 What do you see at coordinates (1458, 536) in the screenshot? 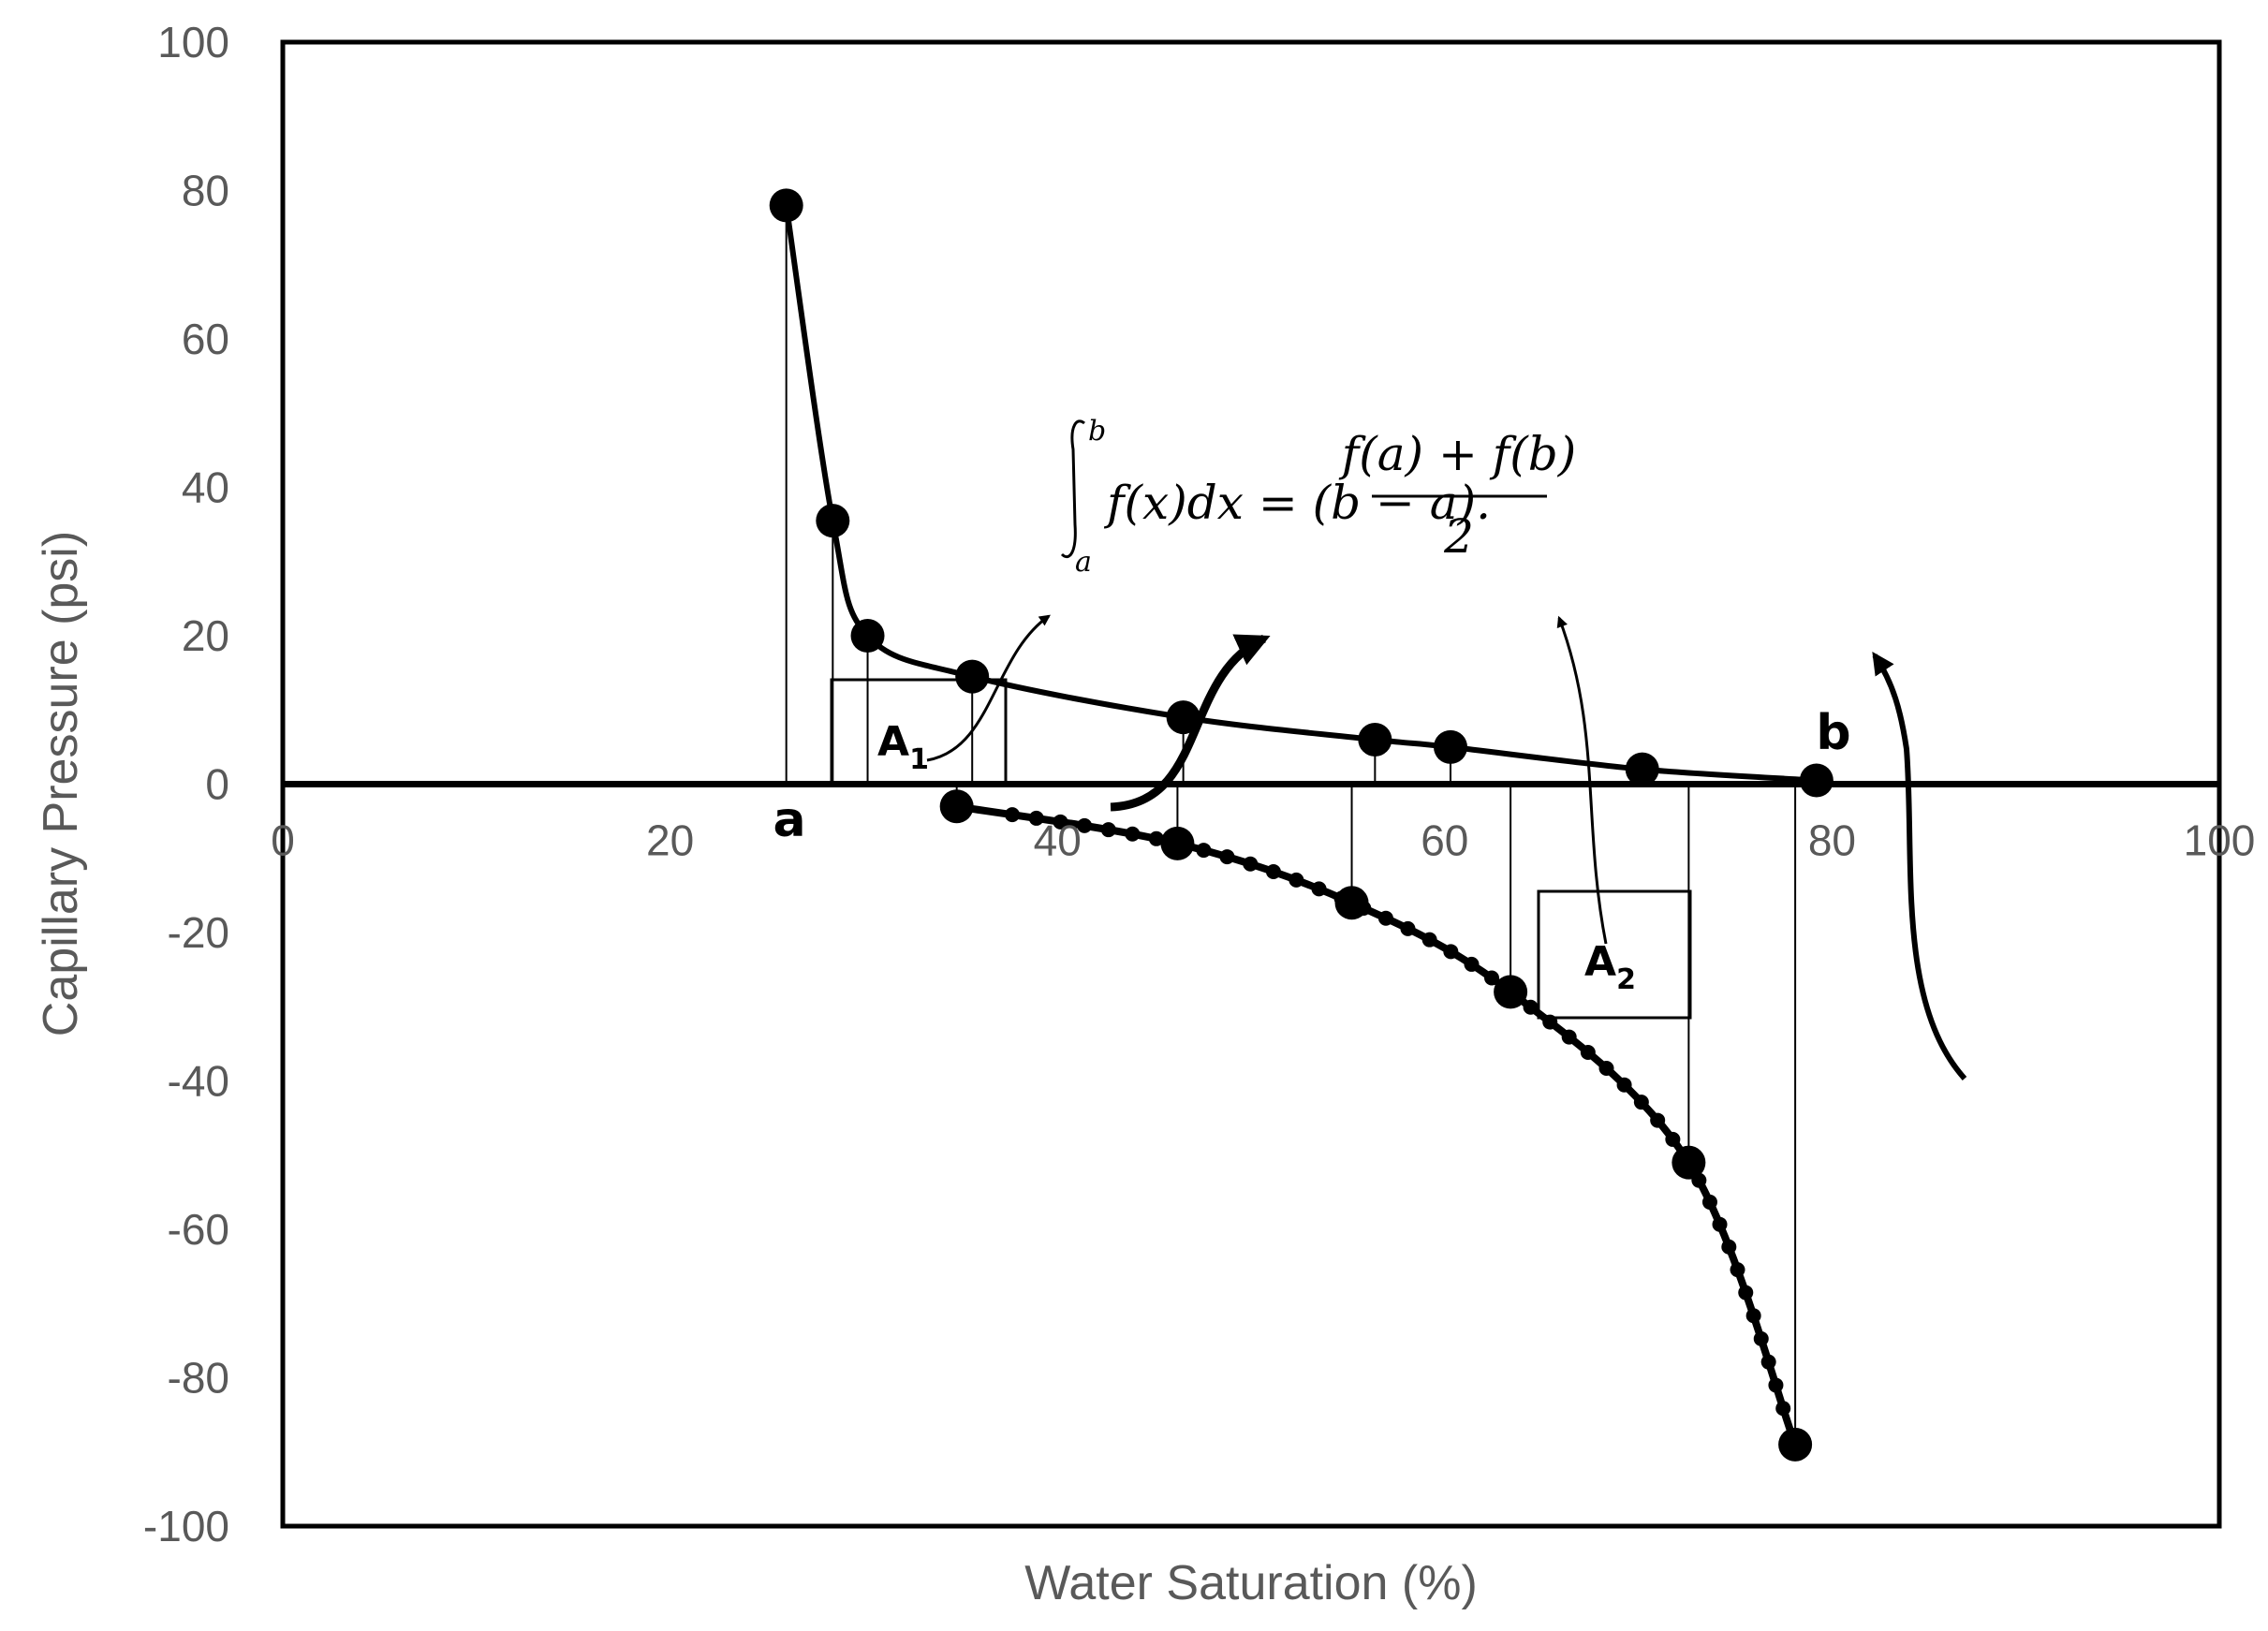
I see `formula-denominator: 2` at bounding box center [1458, 536].